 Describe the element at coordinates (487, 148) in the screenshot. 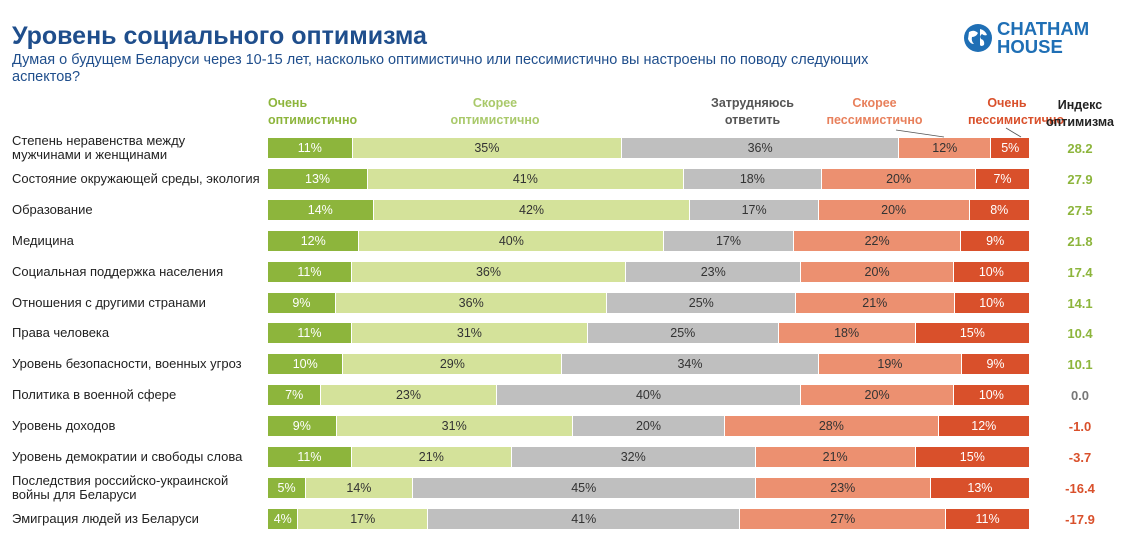

I see `bar-segment: 35%` at that location.